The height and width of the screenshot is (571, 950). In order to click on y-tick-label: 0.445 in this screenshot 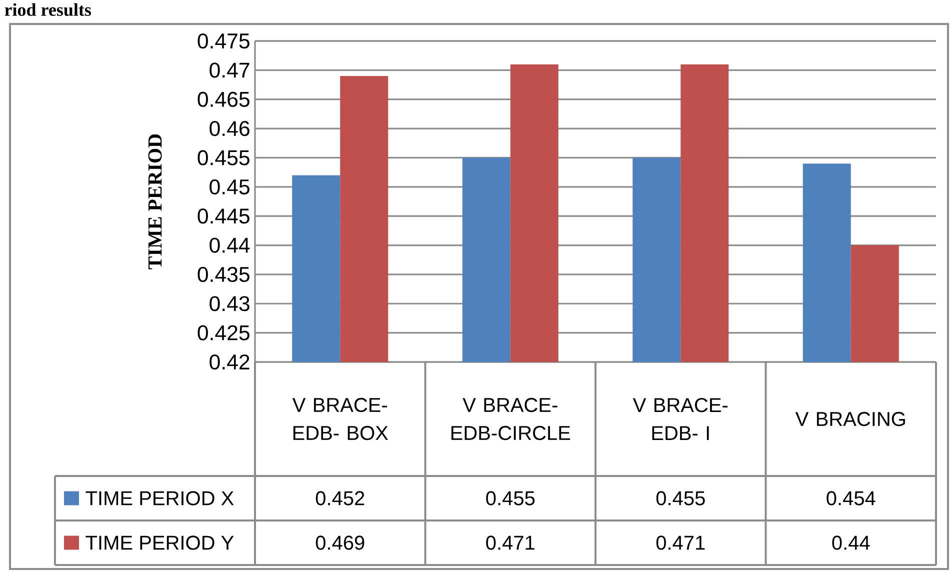, I will do `click(224, 216)`.